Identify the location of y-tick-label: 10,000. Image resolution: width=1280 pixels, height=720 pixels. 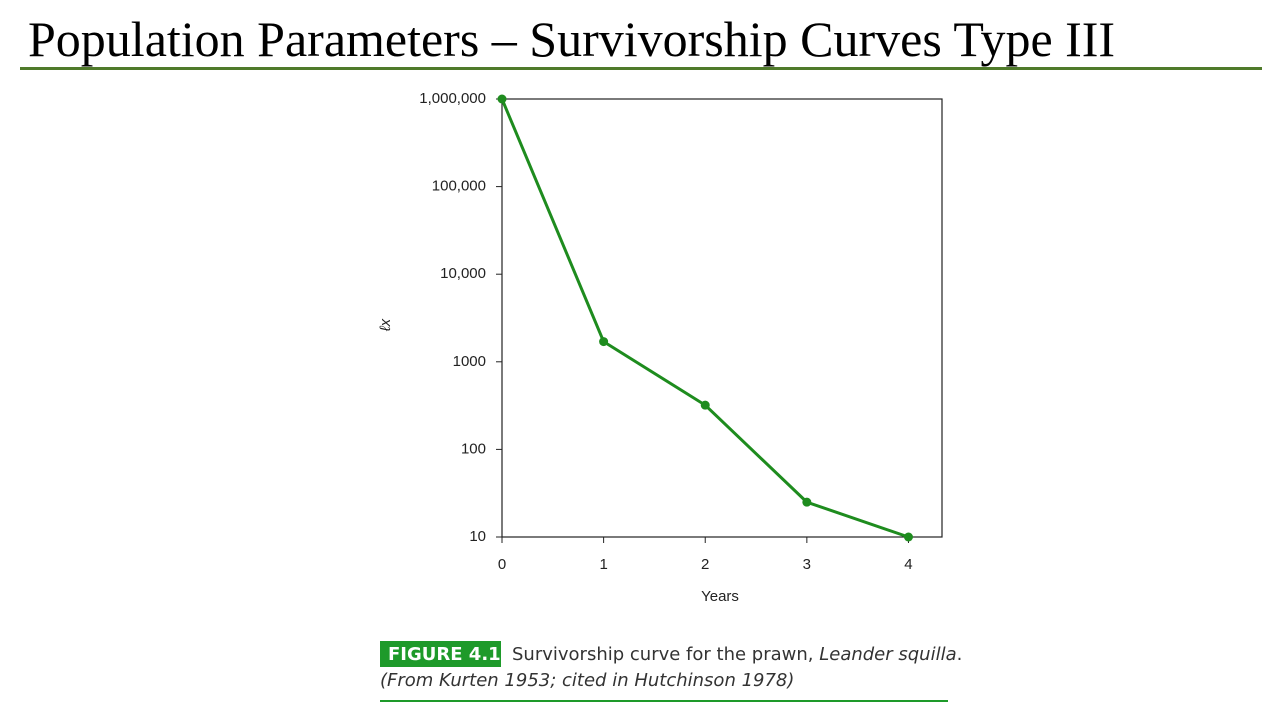
(463, 273).